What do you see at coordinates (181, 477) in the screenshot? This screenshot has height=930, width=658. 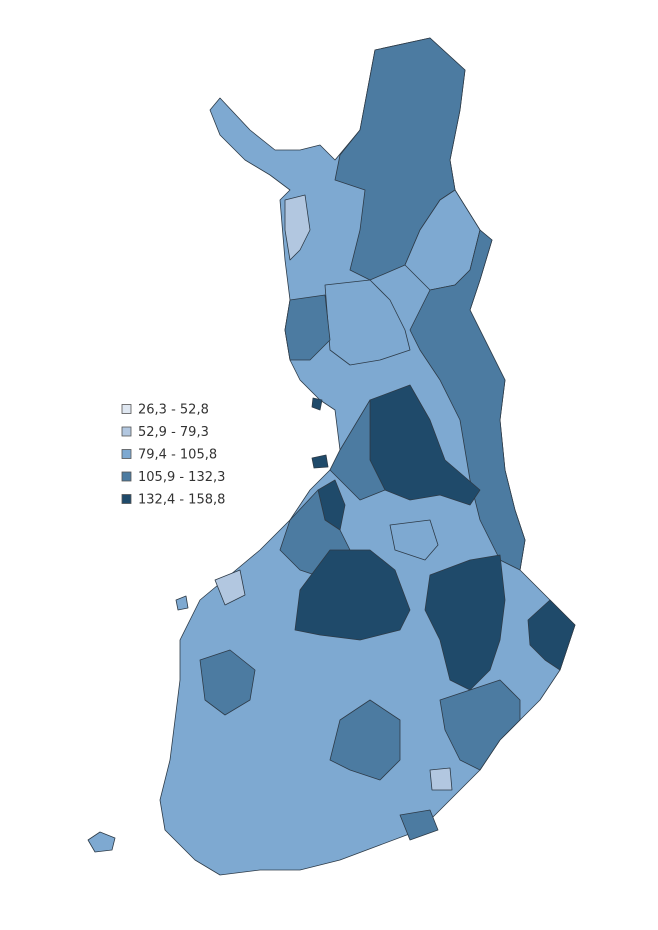 I see `legend-label: 105,9 - 132,3` at bounding box center [181, 477].